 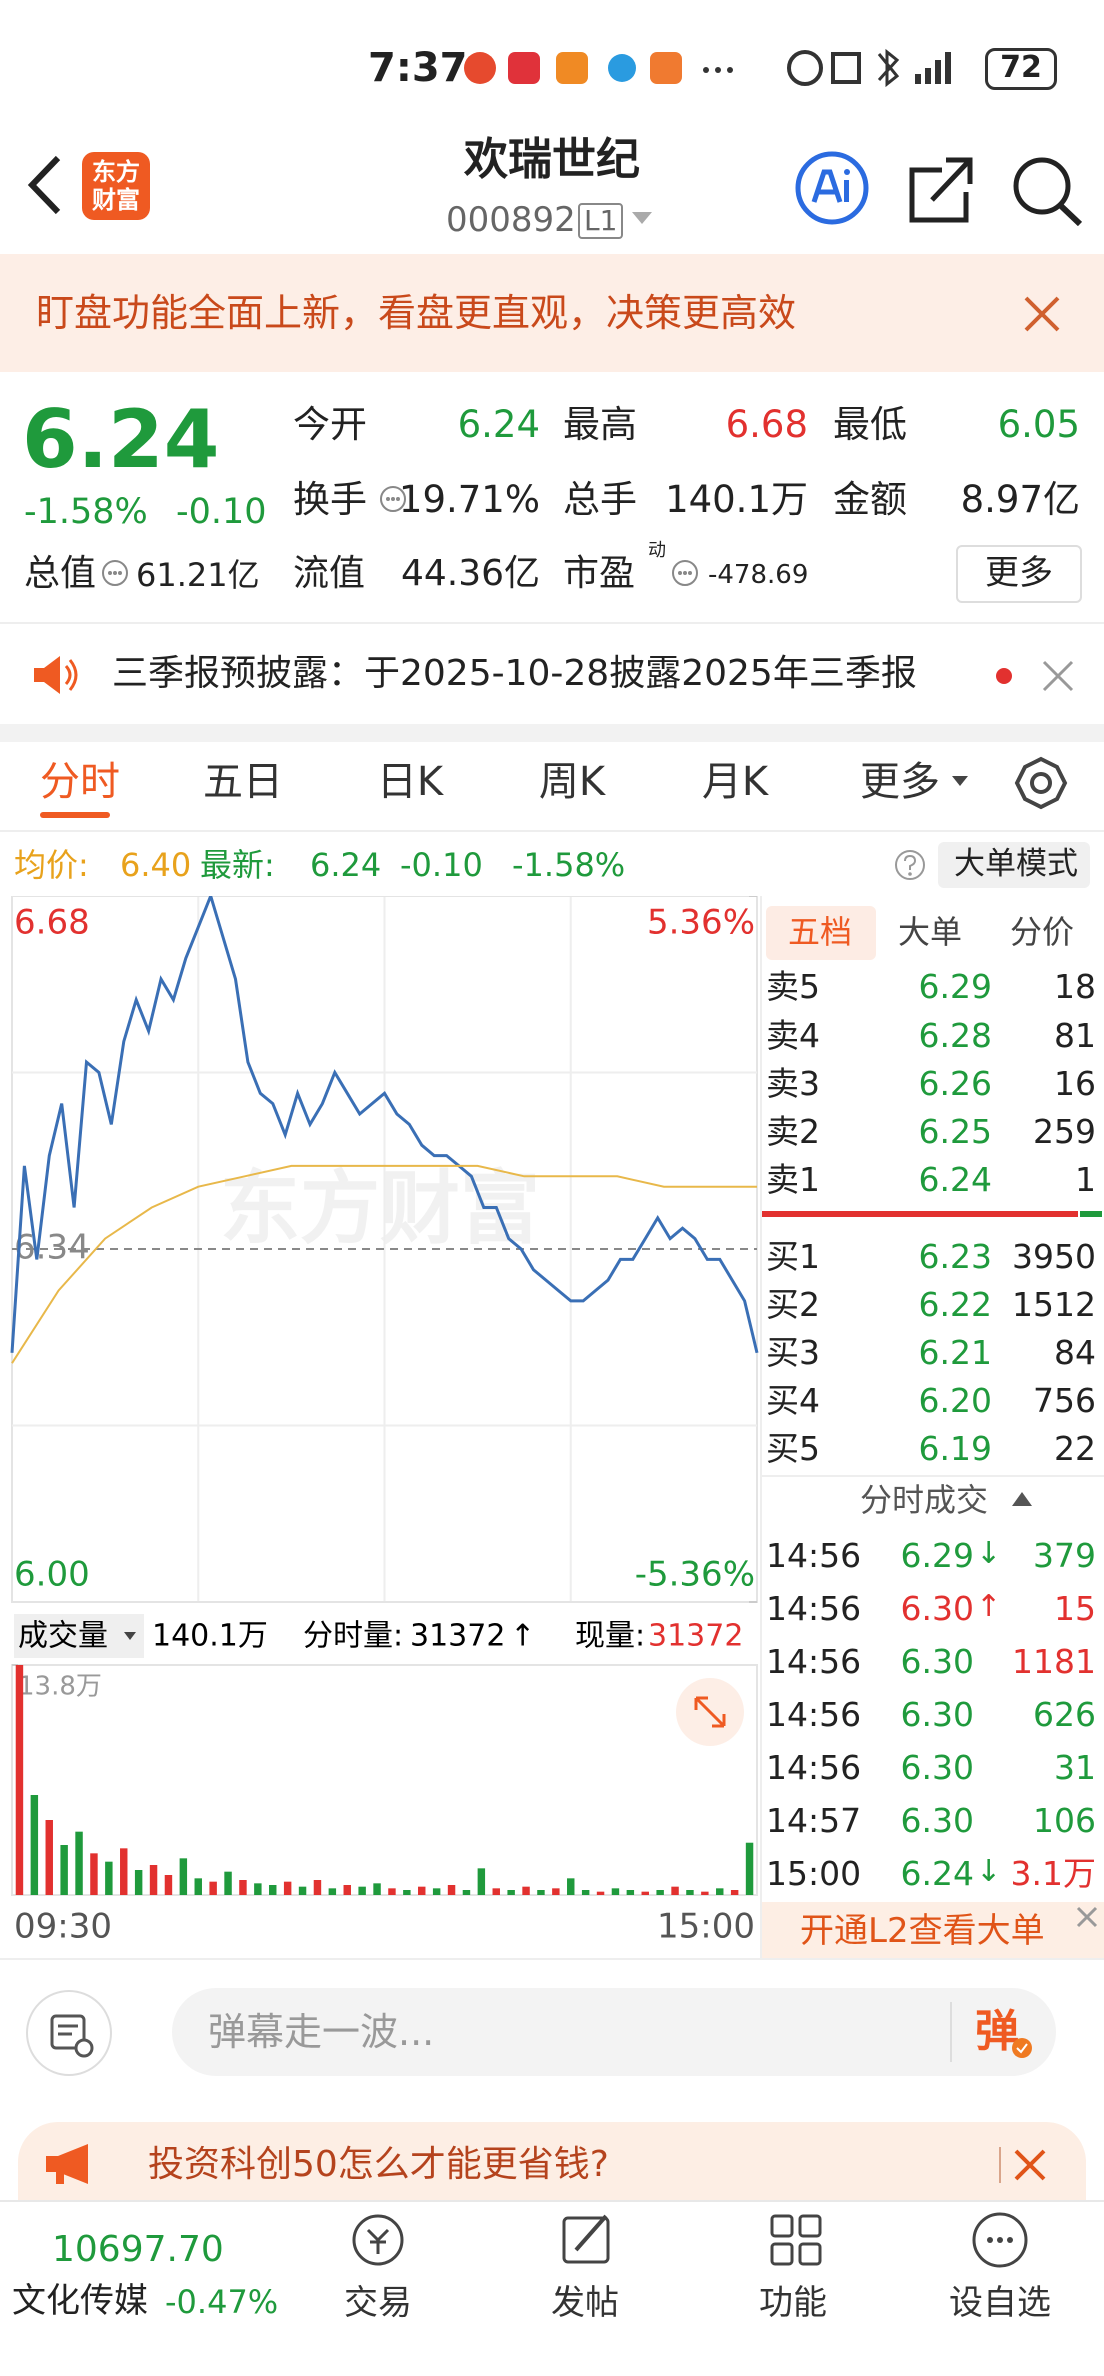 I want to click on trade-volume: 106, so click(x=1064, y=1820).